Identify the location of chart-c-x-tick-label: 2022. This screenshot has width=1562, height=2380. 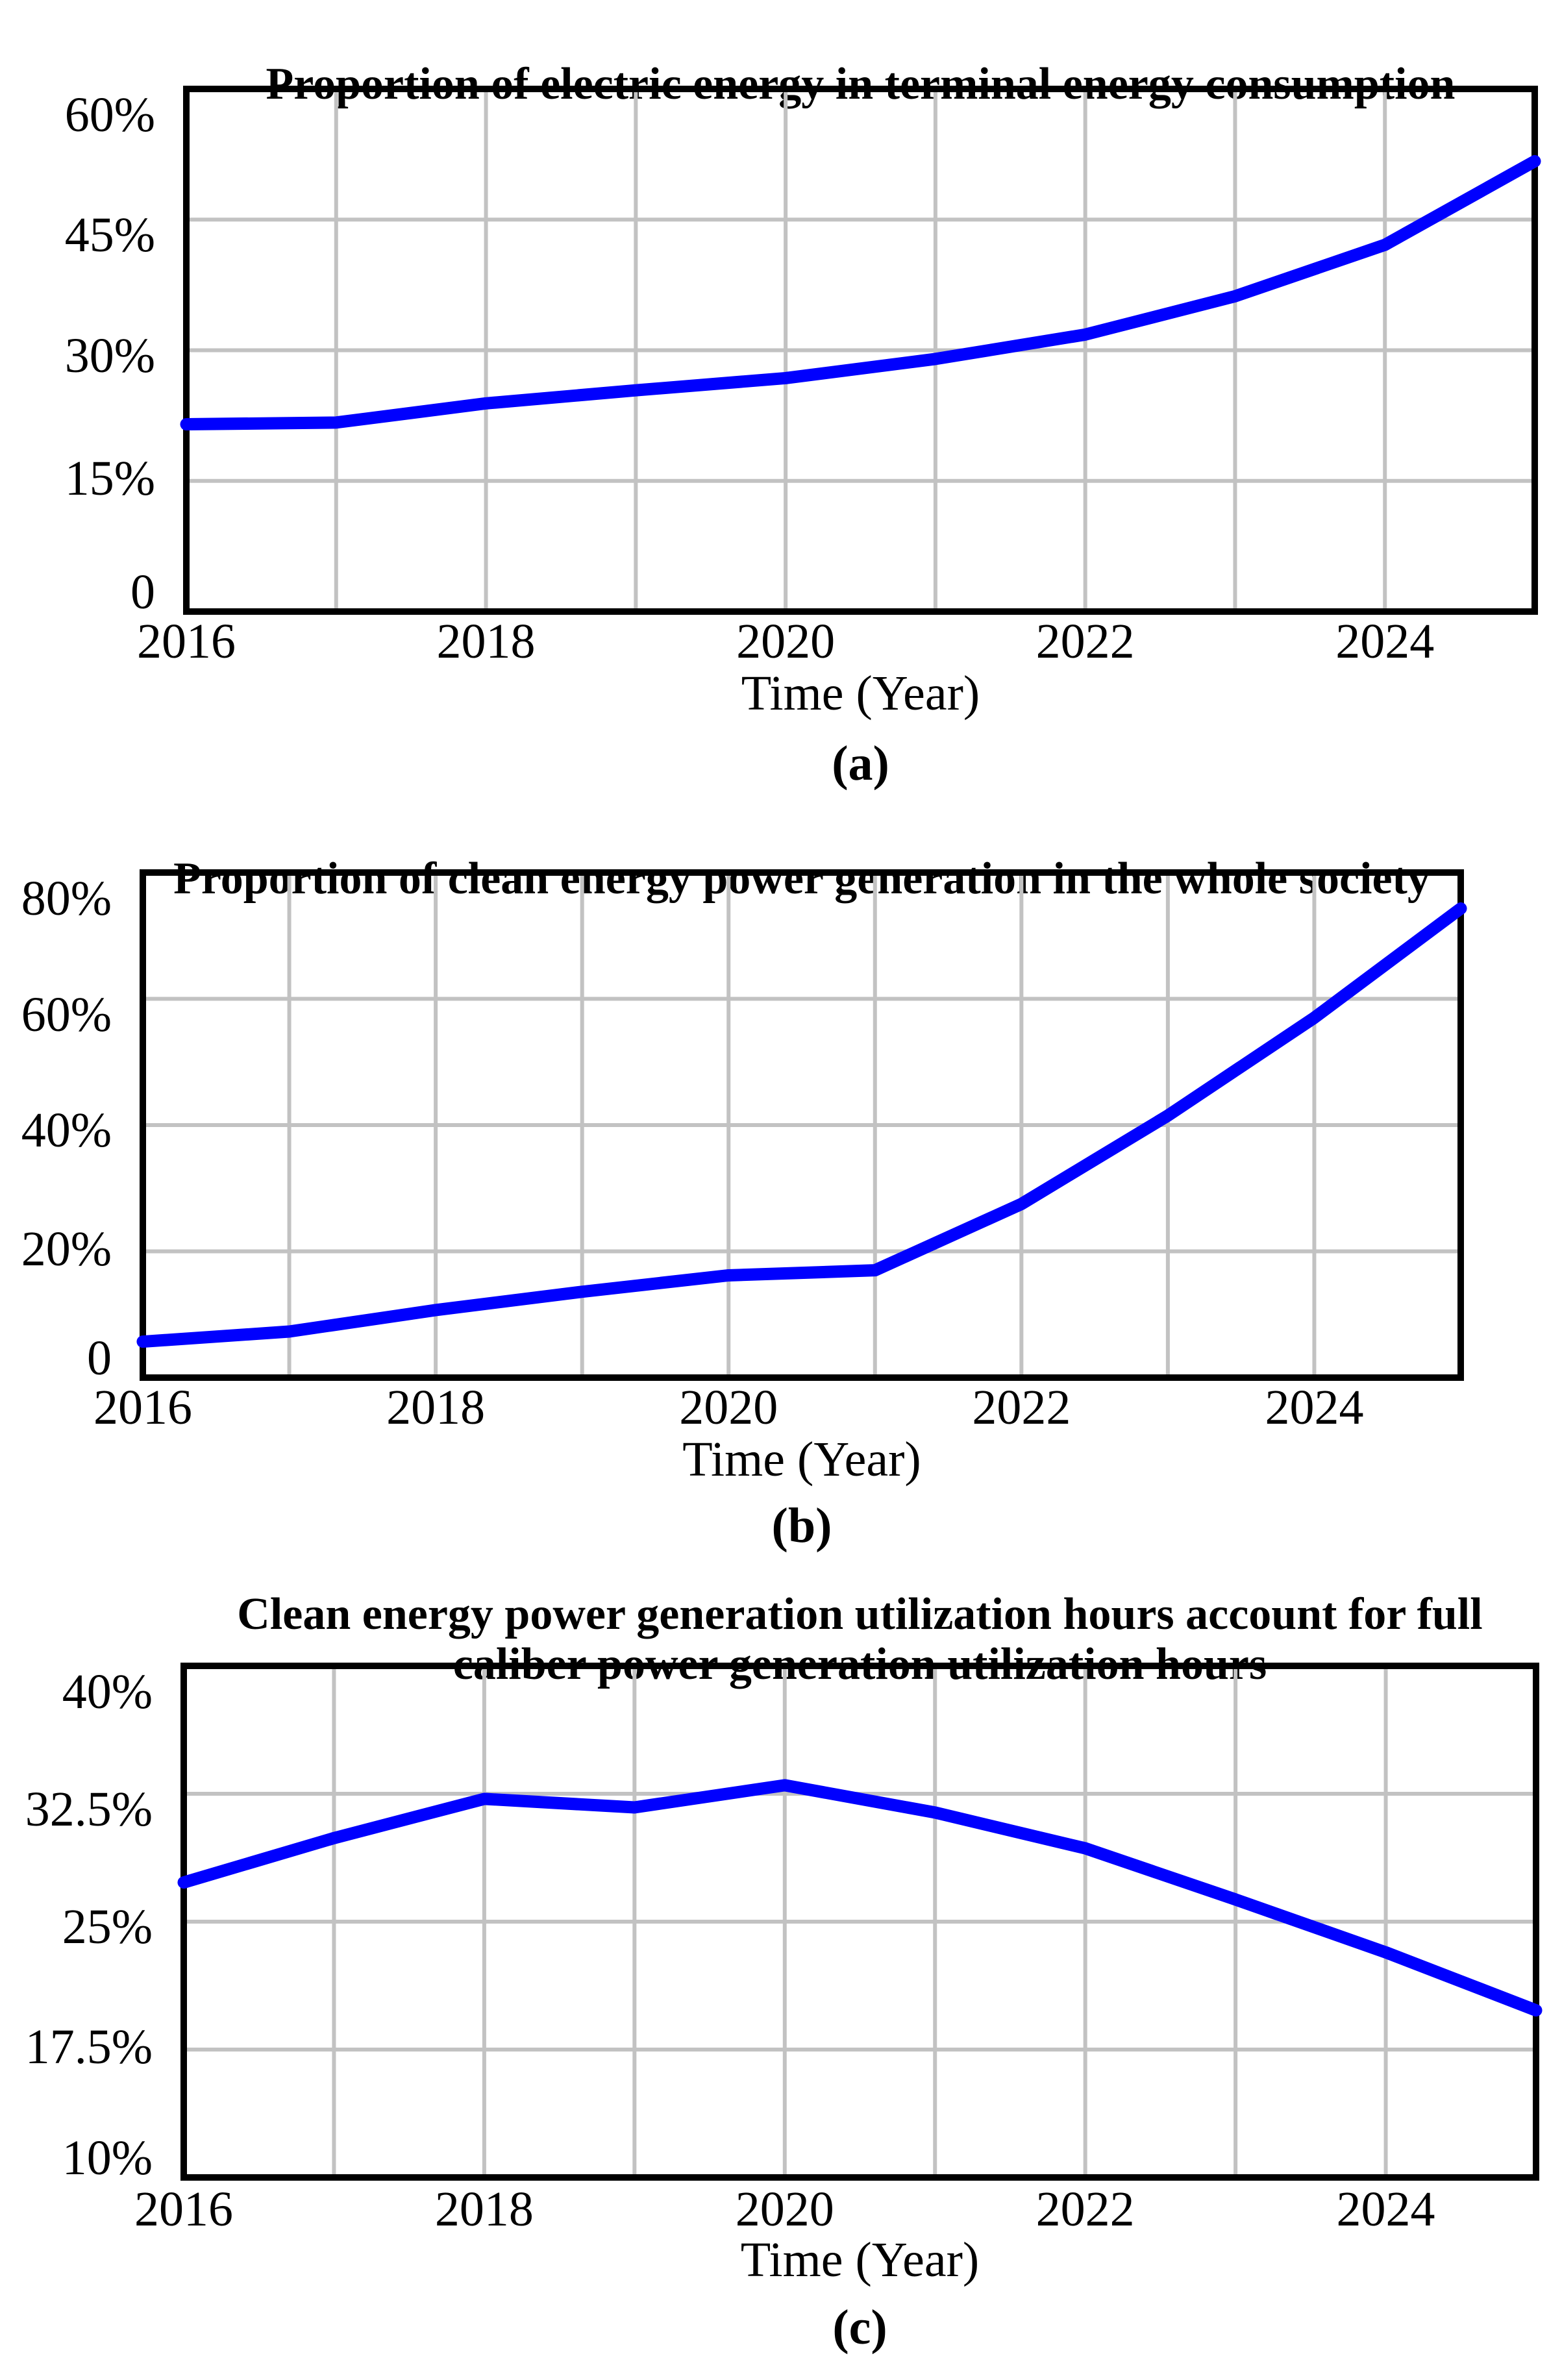
(1085, 2209).